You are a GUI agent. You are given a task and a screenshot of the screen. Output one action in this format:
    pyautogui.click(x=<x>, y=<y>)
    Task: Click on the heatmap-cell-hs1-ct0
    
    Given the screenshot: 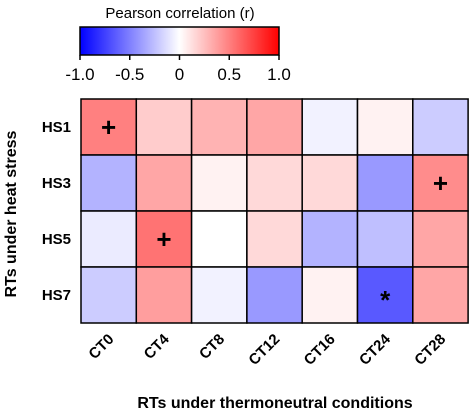 What is the action you would take?
    pyautogui.click(x=109, y=127)
    